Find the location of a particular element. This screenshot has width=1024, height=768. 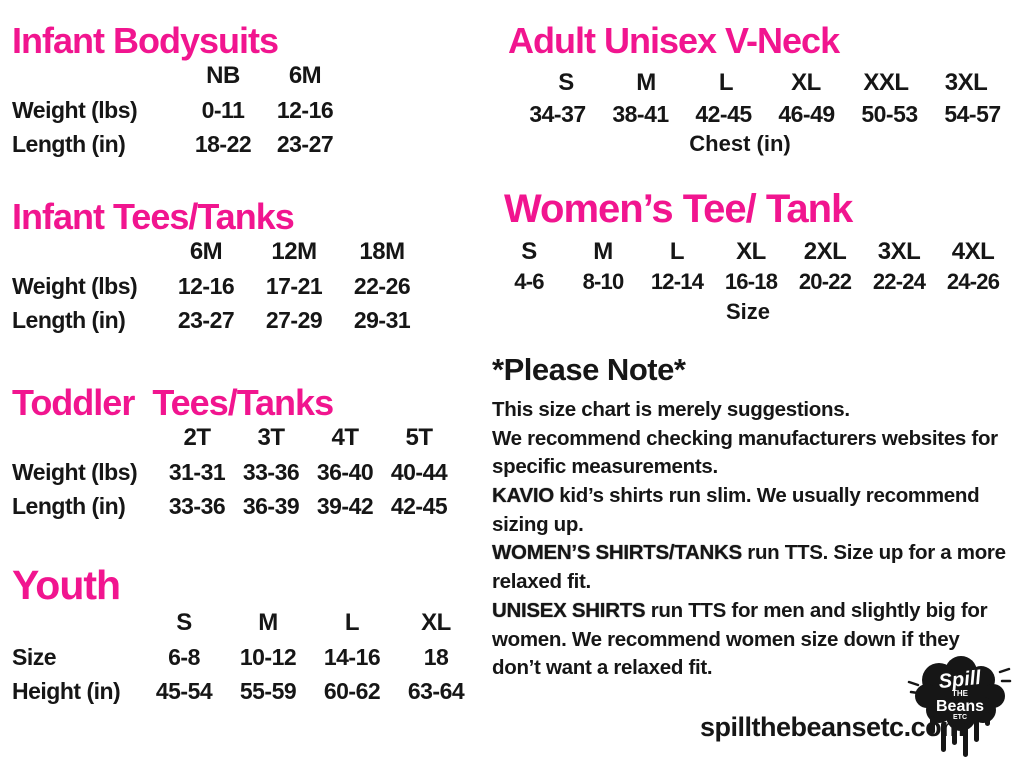

cell: 40-44 is located at coordinates (419, 471).